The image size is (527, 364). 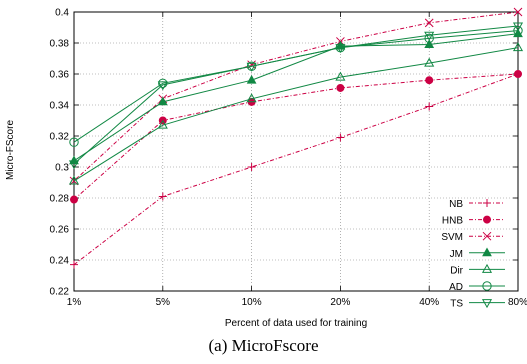 I want to click on y-tick-label: 0.22, so click(x=60, y=292).